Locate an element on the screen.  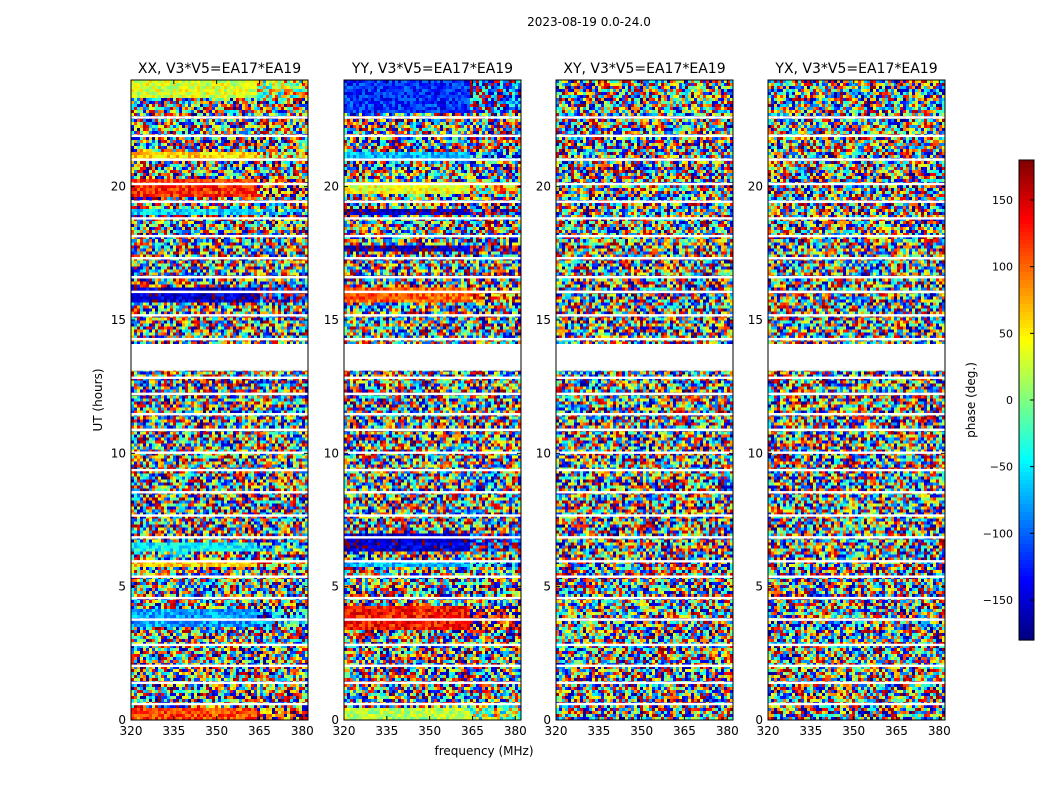
panel-frame is located at coordinates (219, 400).